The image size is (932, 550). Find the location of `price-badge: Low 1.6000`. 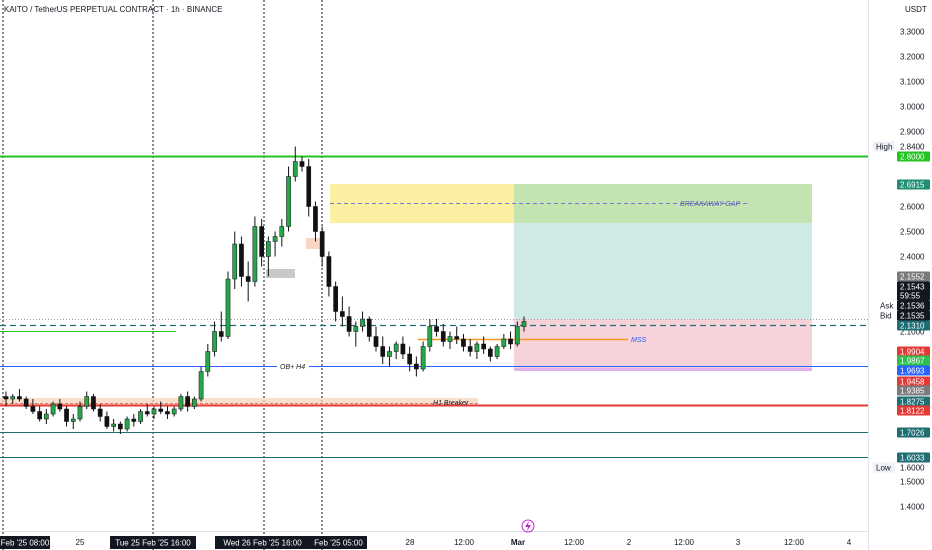

price-badge: Low 1.6000 is located at coordinates (899, 467).